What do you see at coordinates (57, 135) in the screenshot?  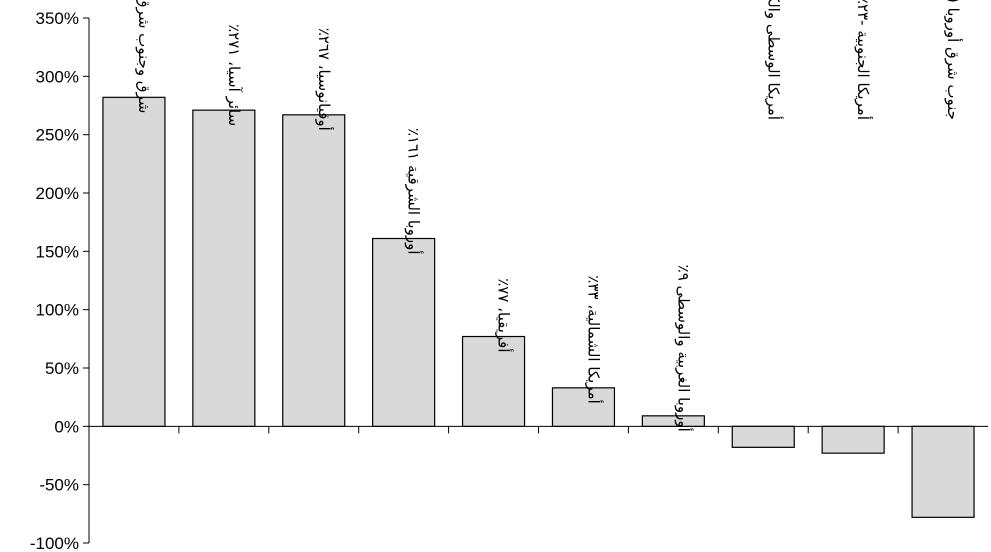 I see `y-tick-label: 250%` at bounding box center [57, 135].